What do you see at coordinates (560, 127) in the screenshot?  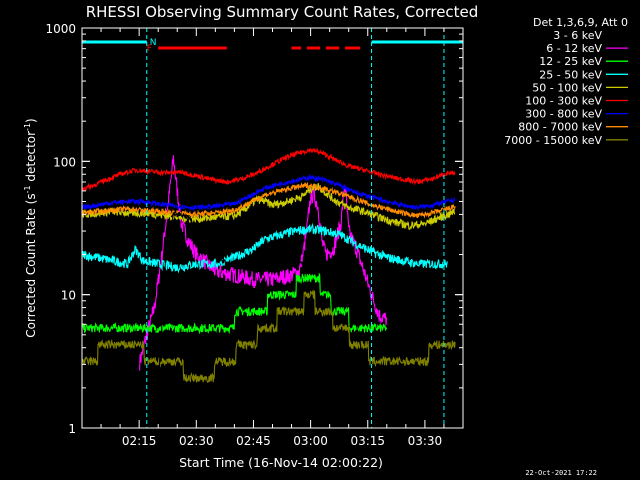 I see `legend-label-7: 800 - 7000 keV` at bounding box center [560, 127].